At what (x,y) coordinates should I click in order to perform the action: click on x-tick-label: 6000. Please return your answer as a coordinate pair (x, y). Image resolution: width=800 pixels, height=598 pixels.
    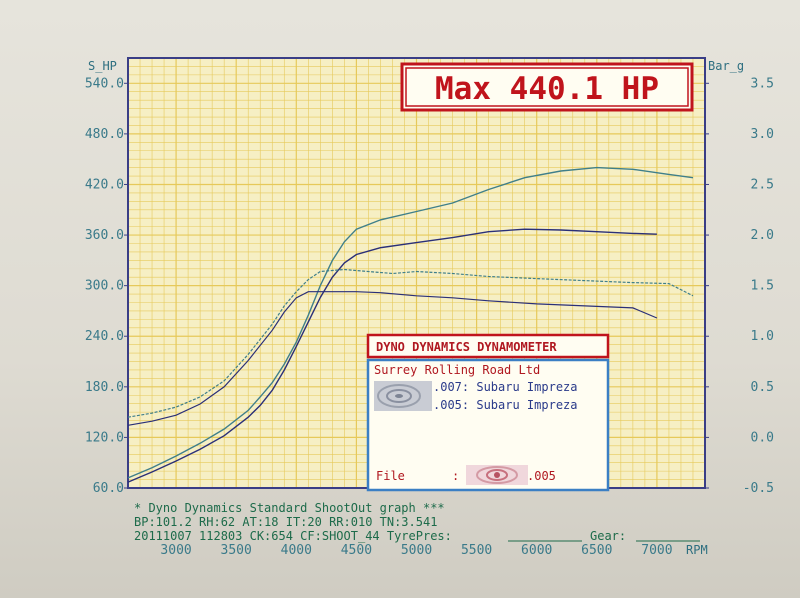
    Looking at the image, I should click on (536, 550).